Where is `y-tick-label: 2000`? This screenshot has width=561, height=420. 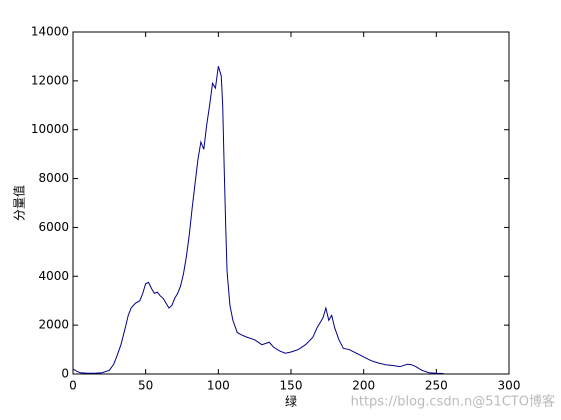 y-tick-label: 2000 is located at coordinates (53, 325).